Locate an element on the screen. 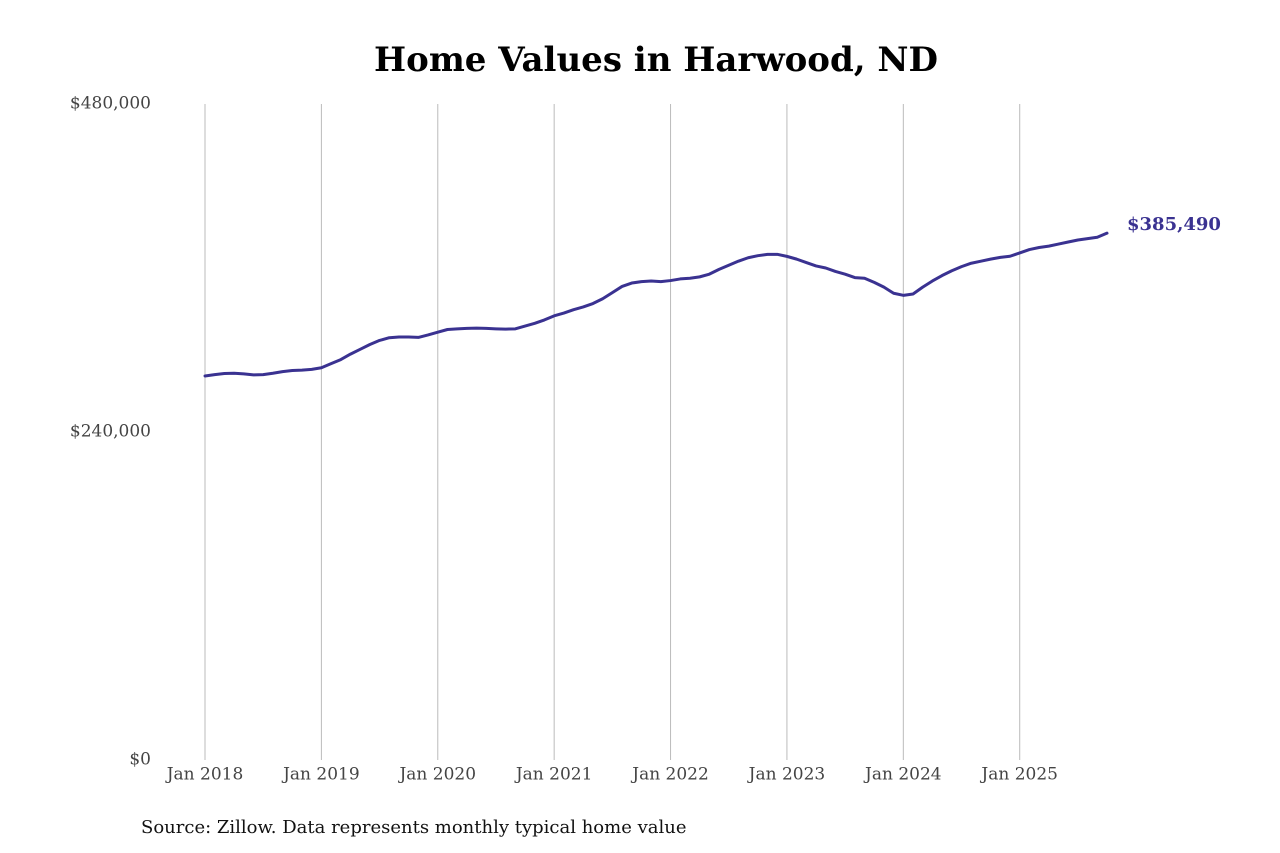  y-tick-label: $480,000 is located at coordinates (110, 104).